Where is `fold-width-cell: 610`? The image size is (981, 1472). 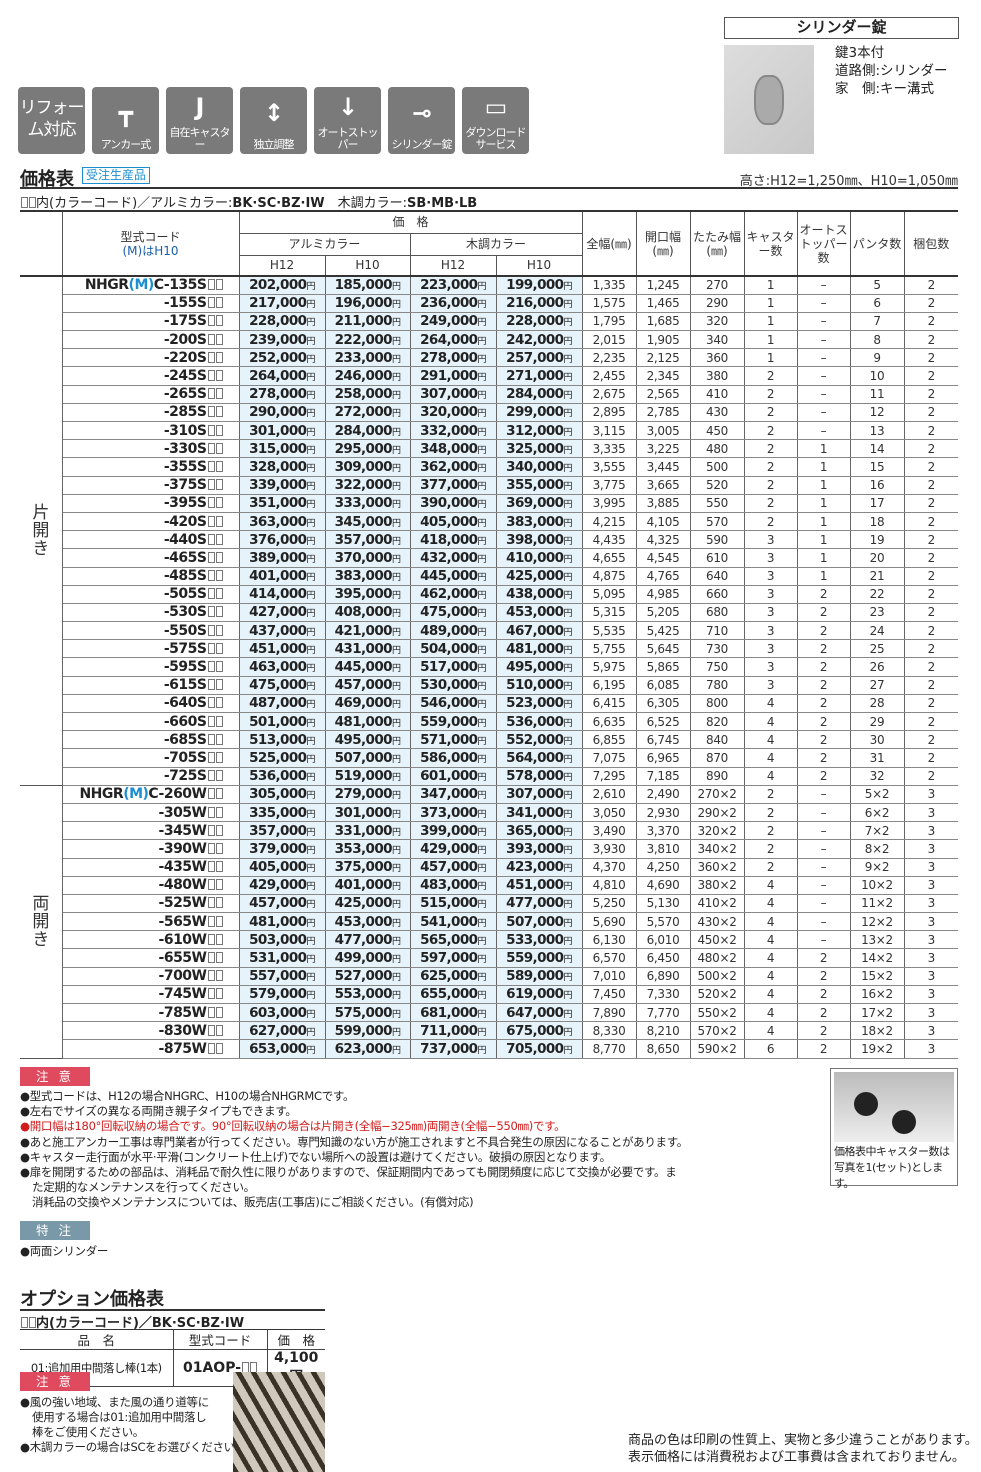 fold-width-cell: 610 is located at coordinates (717, 558).